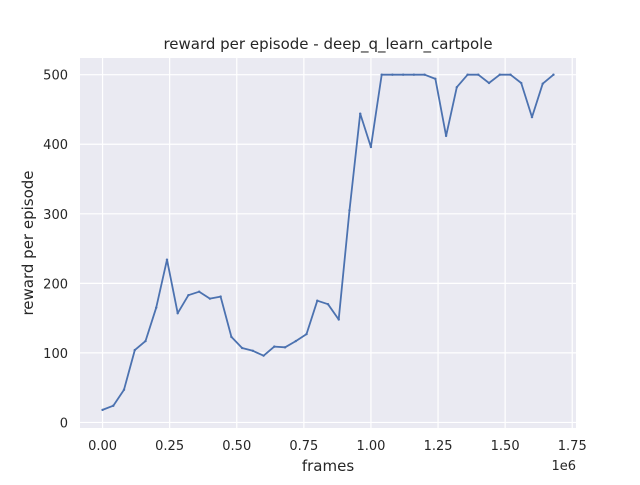 Image resolution: width=640 pixels, height=485 pixels. Describe the element at coordinates (328, 466) in the screenshot. I see `x-axis-title: frames` at that location.